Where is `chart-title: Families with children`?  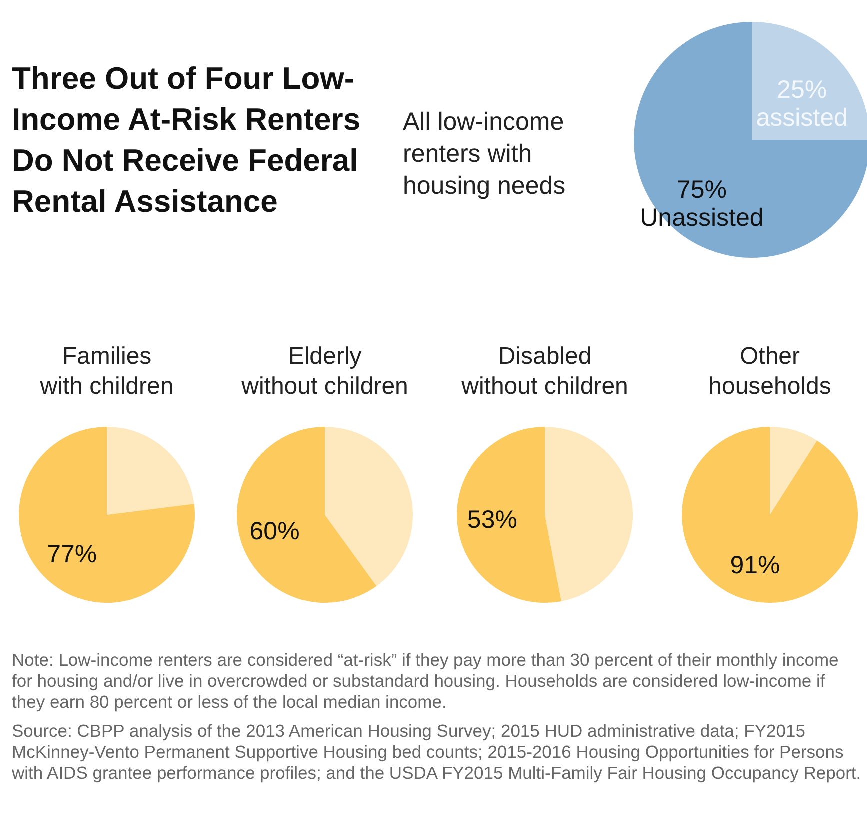
chart-title: Families with children is located at coordinates (106, 371).